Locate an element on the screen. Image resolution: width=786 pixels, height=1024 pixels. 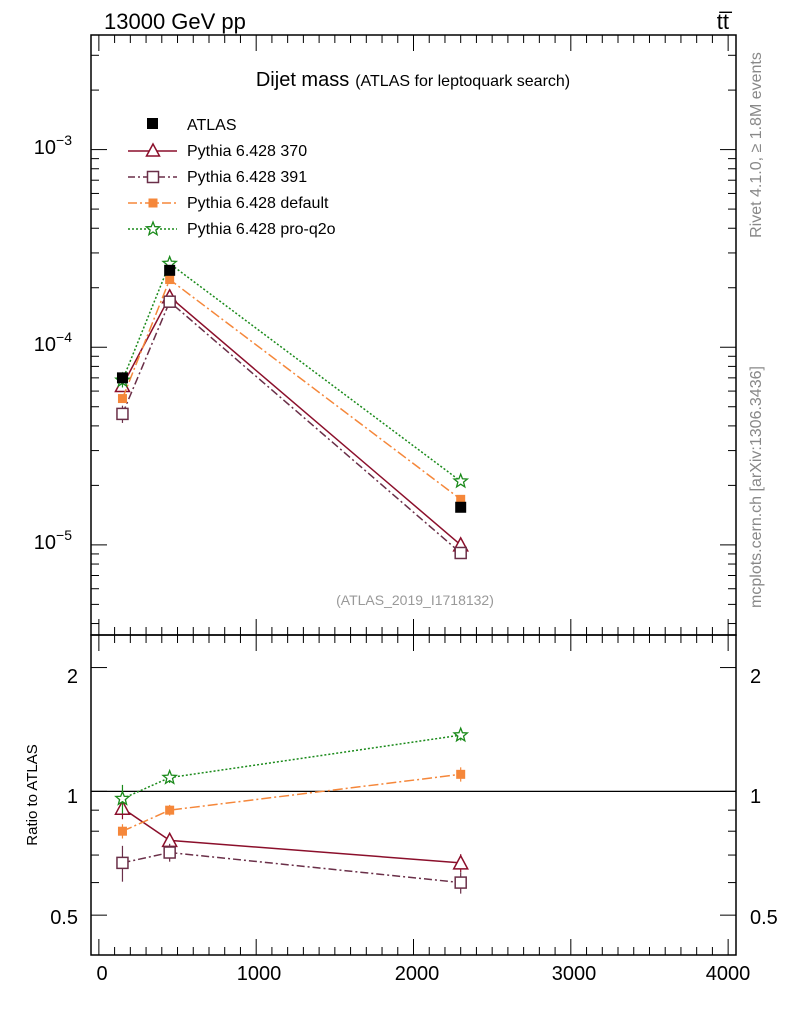
x-tick-label: 2000 is located at coordinates (417, 974).